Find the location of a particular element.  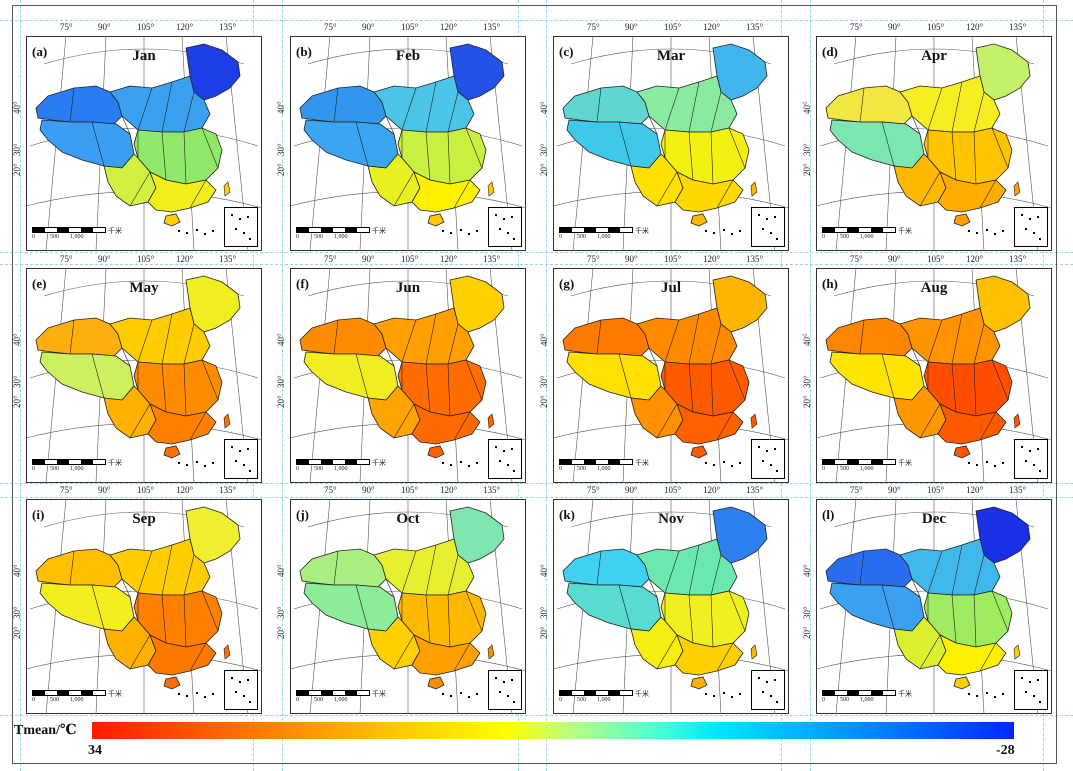

panel-tag: (h) is located at coordinates (830, 283).